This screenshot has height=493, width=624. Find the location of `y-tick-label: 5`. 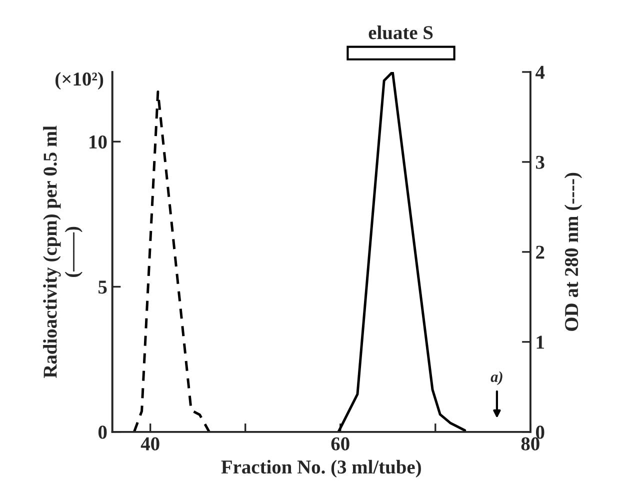

y-tick-label: 5 is located at coordinates (102, 287).